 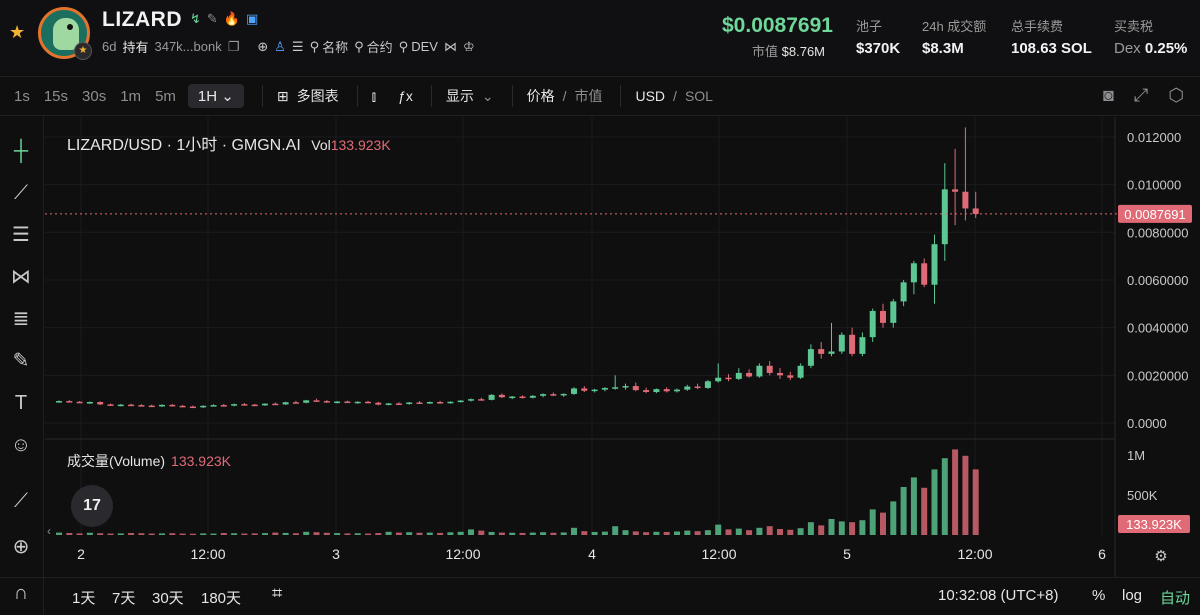 I want to click on indicators-button: ƒx, so click(x=405, y=96).